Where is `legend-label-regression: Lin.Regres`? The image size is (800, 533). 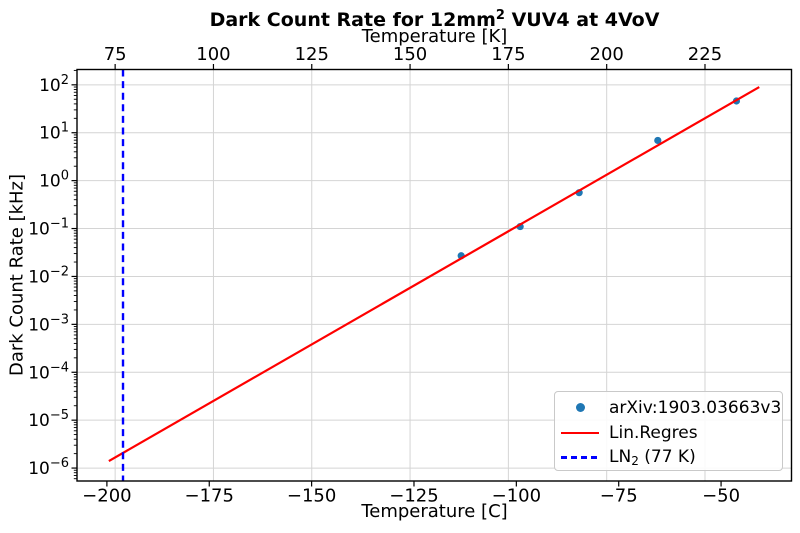
legend-label-regression: Lin.Regres is located at coordinates (653, 432).